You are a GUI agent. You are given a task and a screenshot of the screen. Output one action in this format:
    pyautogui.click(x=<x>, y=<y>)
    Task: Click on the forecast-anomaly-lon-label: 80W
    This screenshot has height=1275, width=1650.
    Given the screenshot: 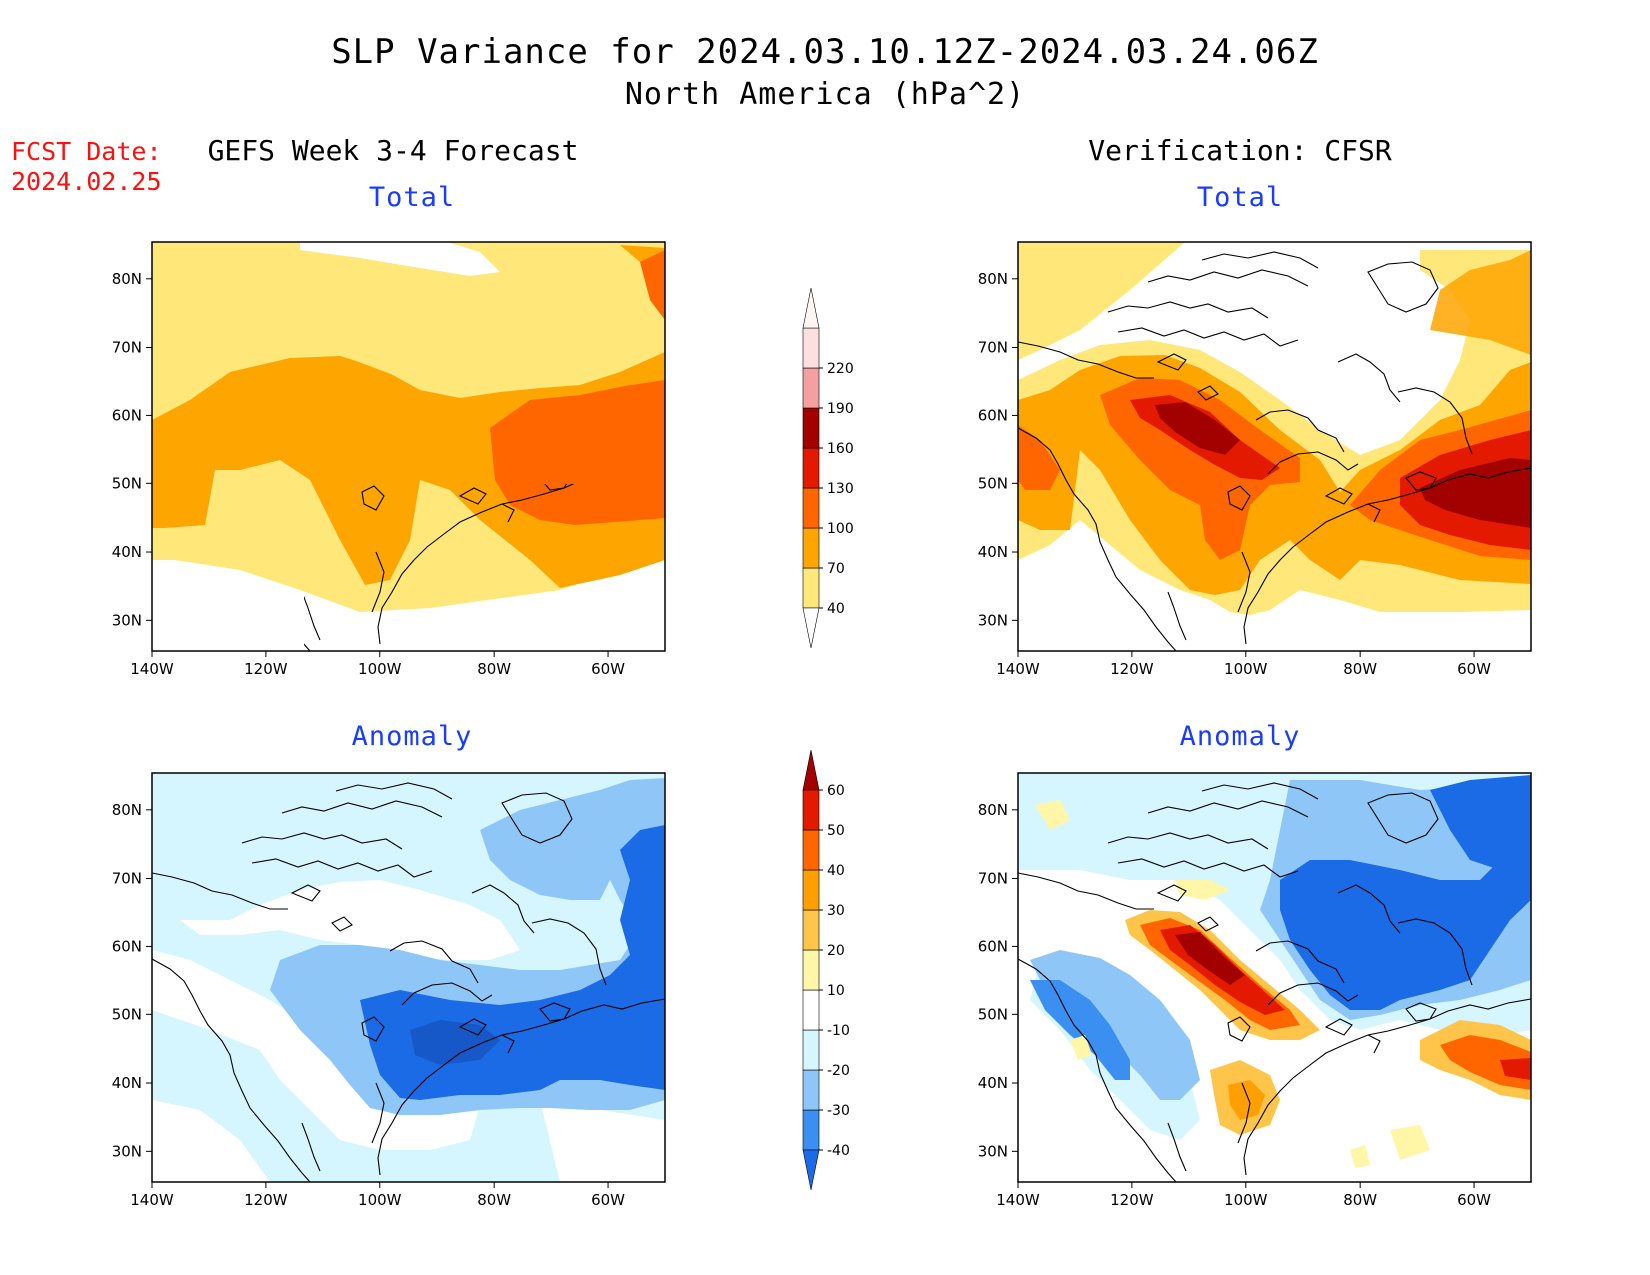 What is the action you would take?
    pyautogui.click(x=494, y=1200)
    